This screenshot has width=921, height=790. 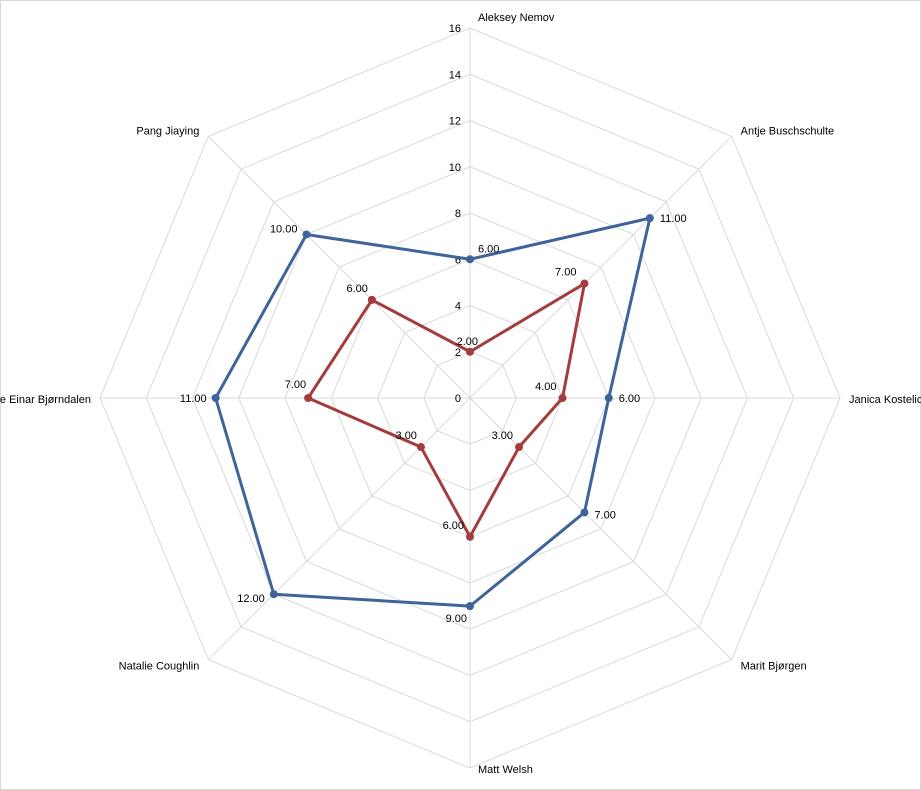 What do you see at coordinates (251, 599) in the screenshot?
I see `data-label: 12.00` at bounding box center [251, 599].